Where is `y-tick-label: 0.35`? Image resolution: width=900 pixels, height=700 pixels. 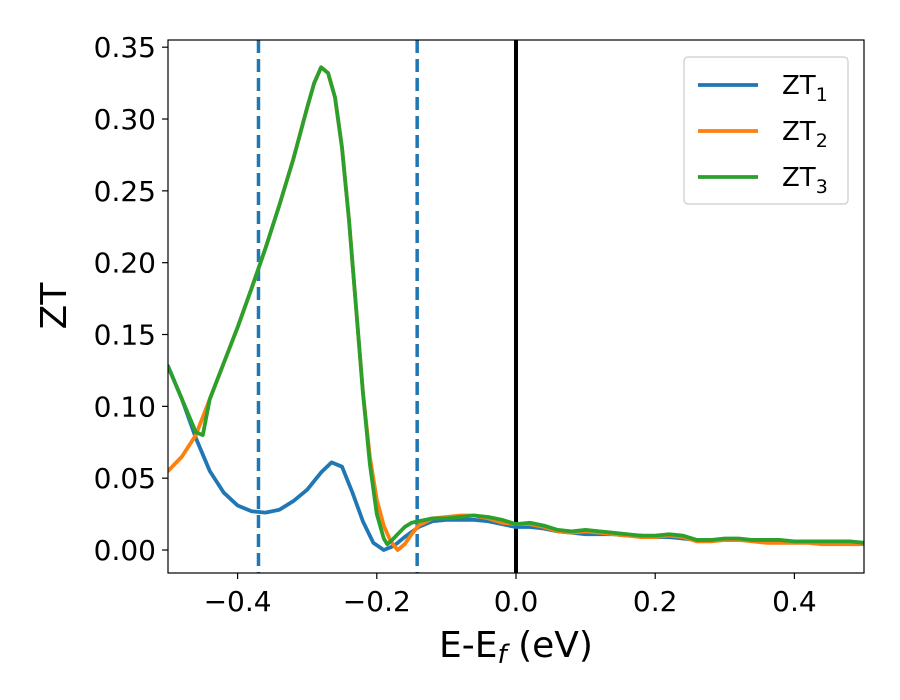
y-tick-label: 0.35 is located at coordinates (125, 47).